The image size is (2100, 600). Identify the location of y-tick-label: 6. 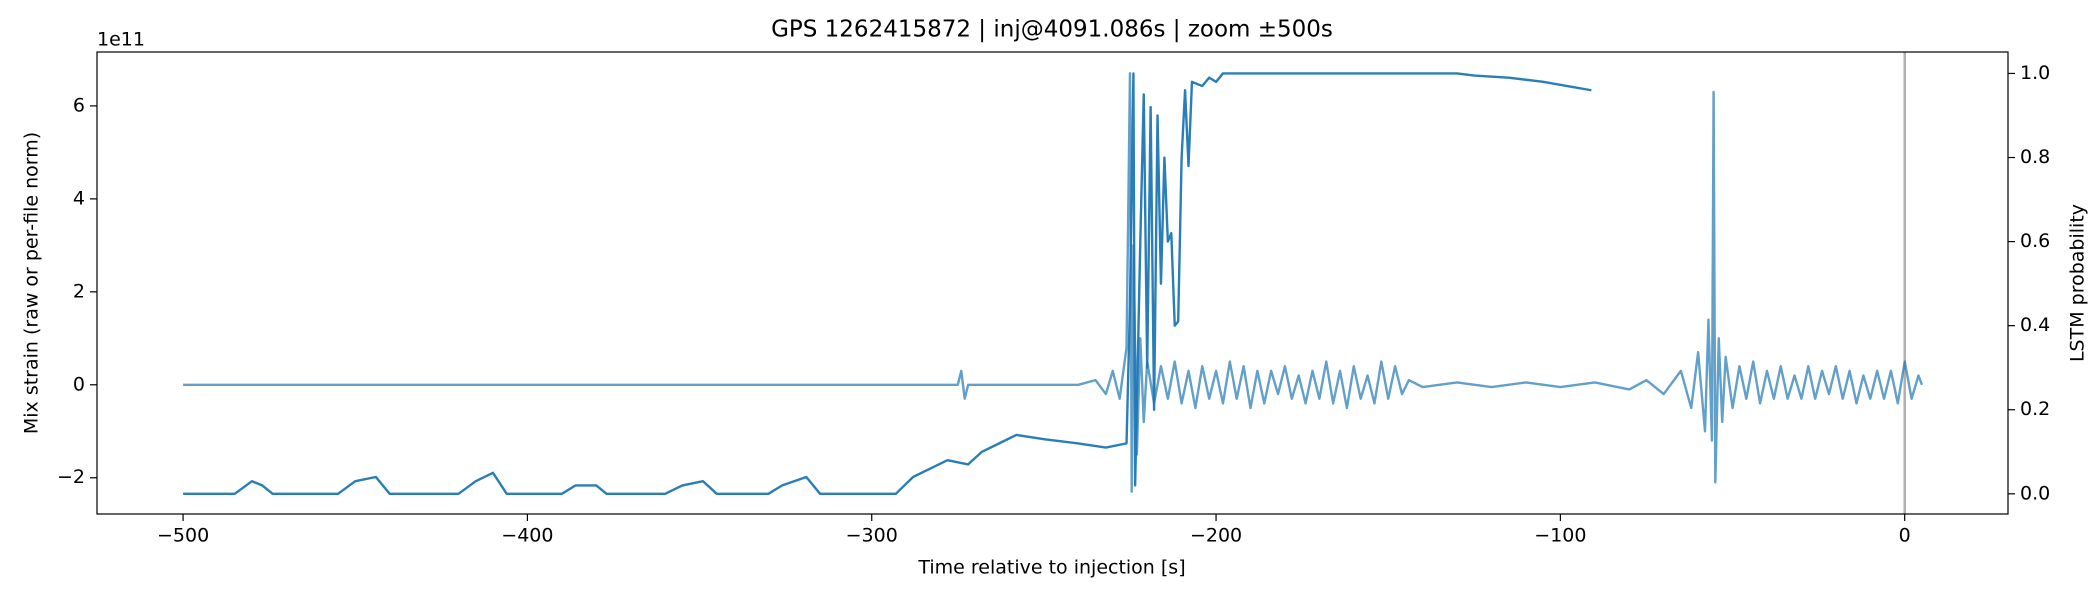
(79, 105).